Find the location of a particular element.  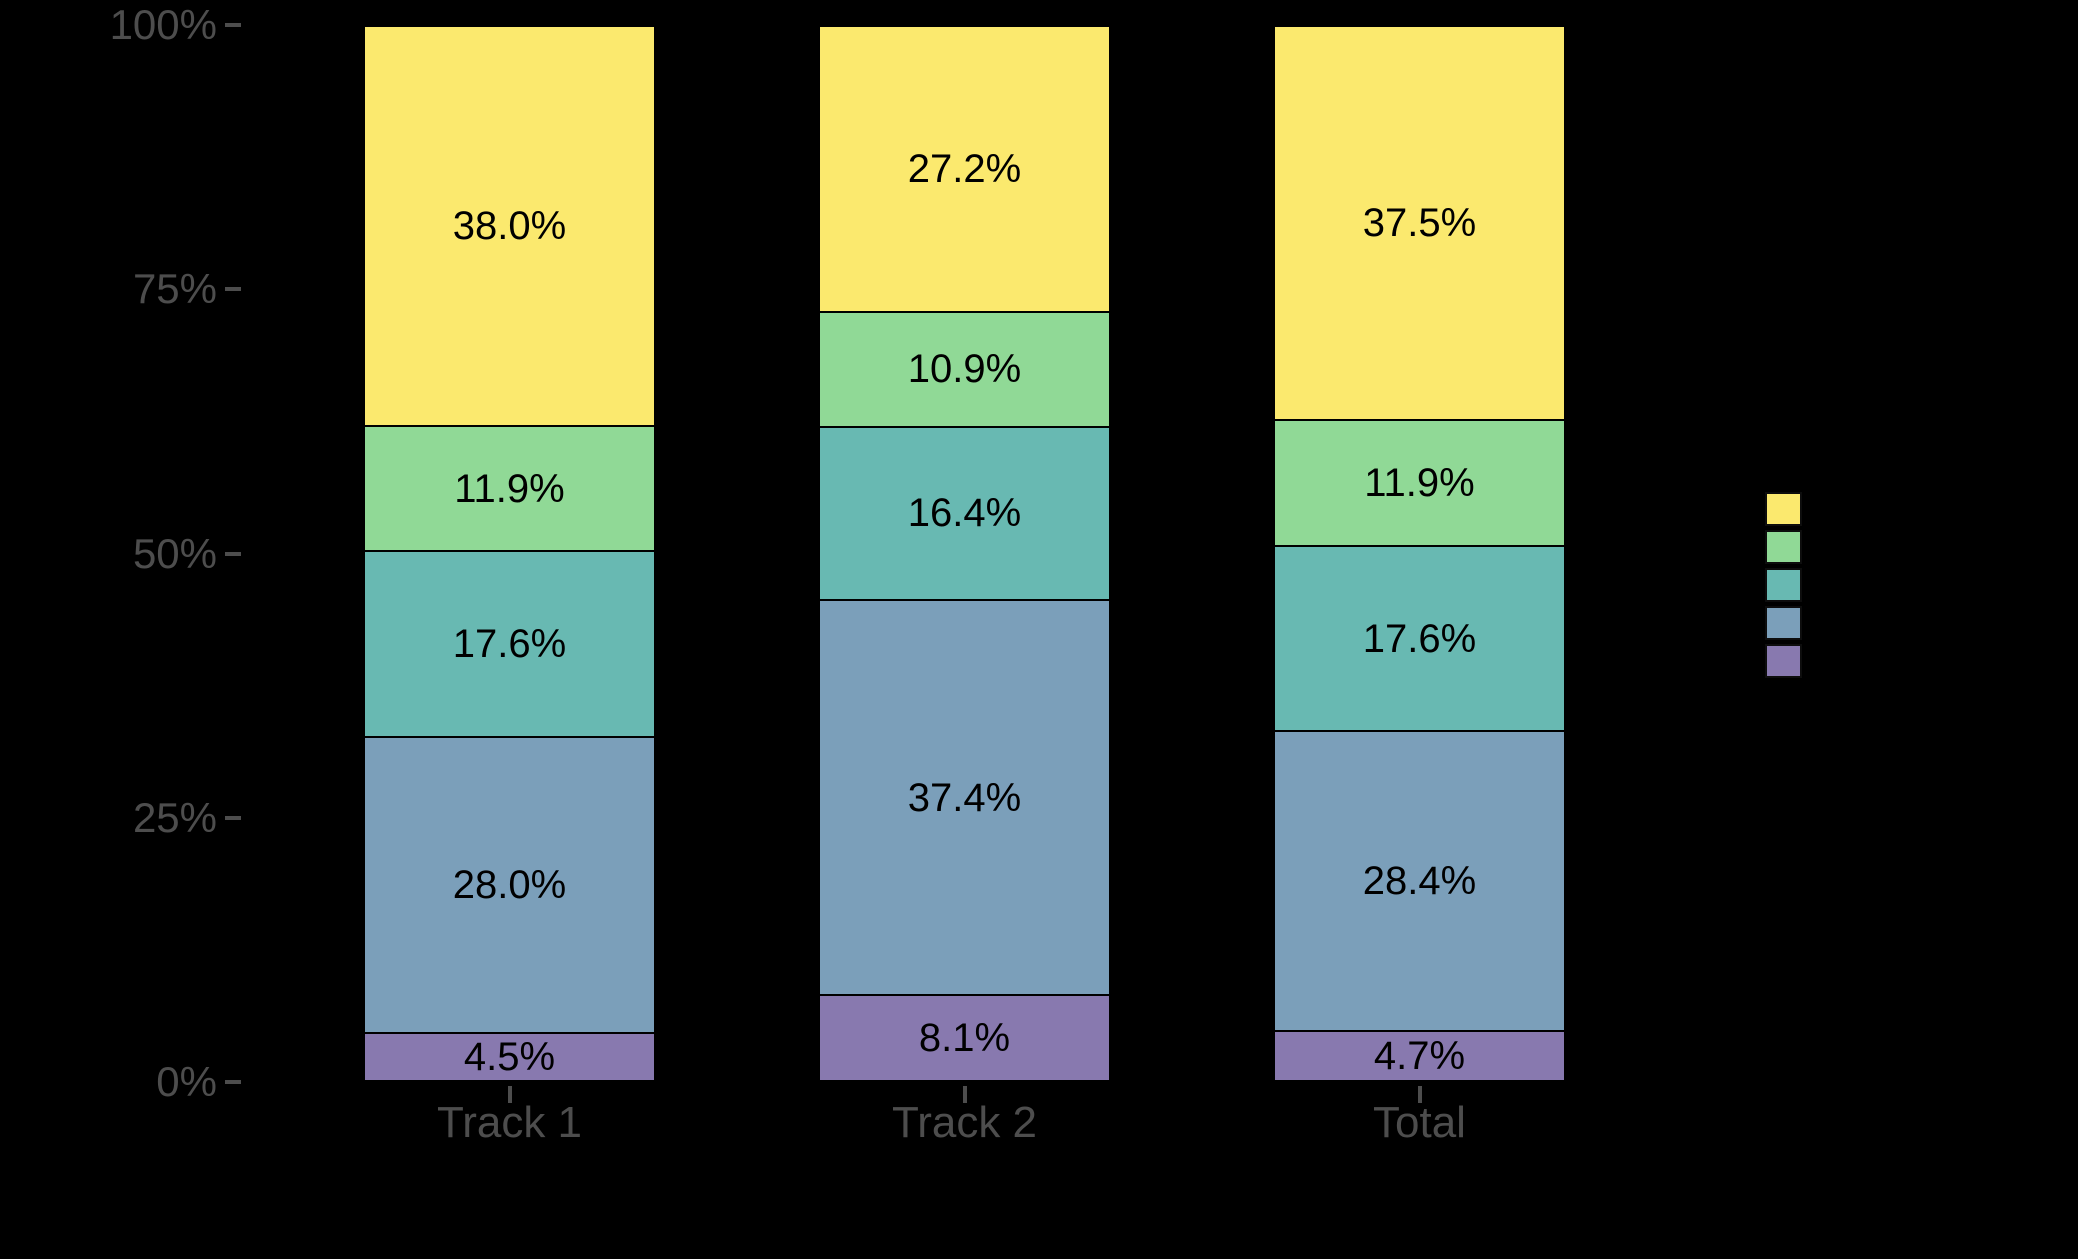

segment-value-label: 8.1% is located at coordinates (964, 1038).